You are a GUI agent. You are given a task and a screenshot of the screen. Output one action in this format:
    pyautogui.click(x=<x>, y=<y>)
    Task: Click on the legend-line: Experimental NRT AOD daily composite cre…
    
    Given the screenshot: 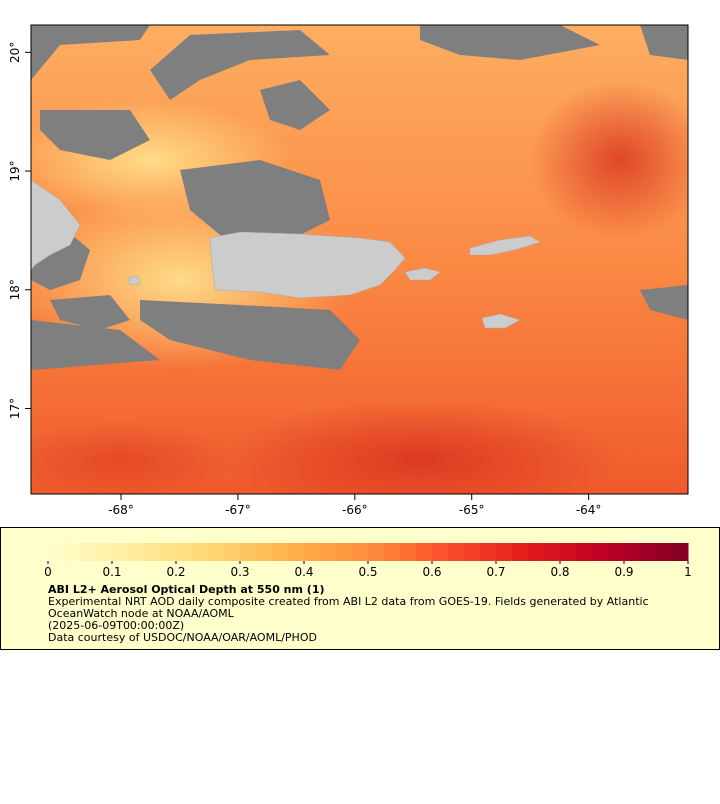 What is the action you would take?
    pyautogui.click(x=348, y=601)
    